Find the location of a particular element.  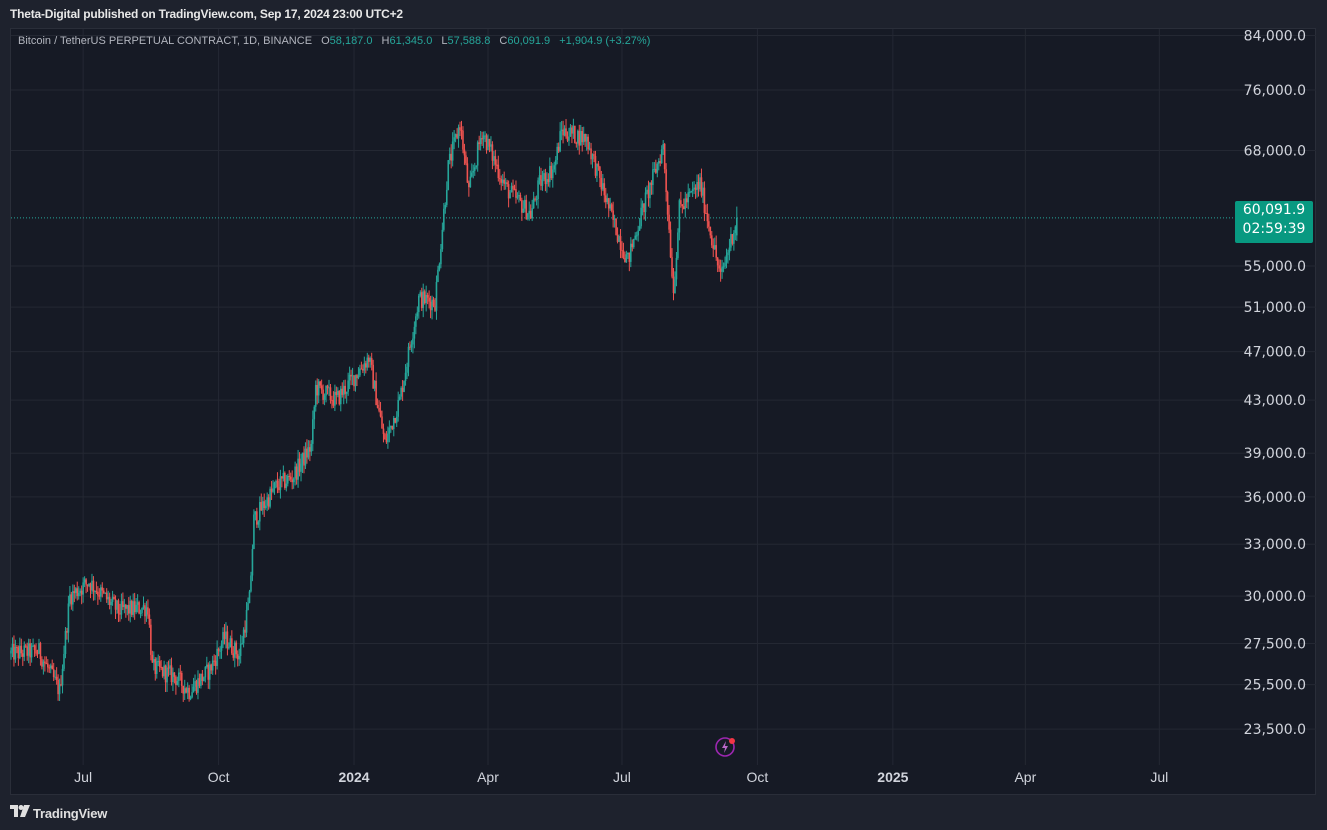

lightning-bolt-icon is located at coordinates (726, 747).